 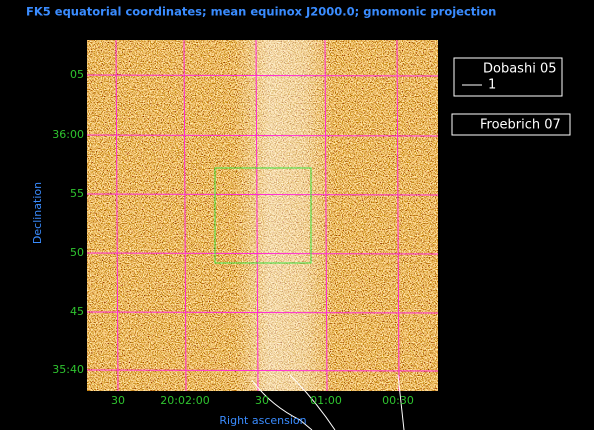 I want to click on y-tick-label: 50, so click(x=77, y=252).